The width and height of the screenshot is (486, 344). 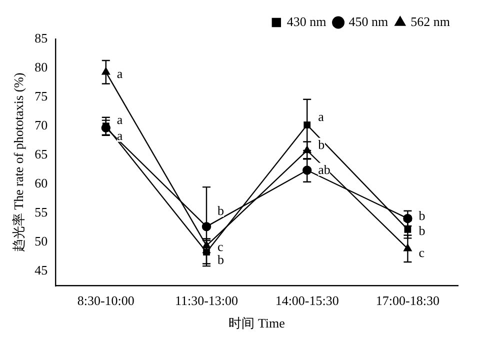 What do you see at coordinates (324, 170) in the screenshot?
I see `annotation: ab` at bounding box center [324, 170].